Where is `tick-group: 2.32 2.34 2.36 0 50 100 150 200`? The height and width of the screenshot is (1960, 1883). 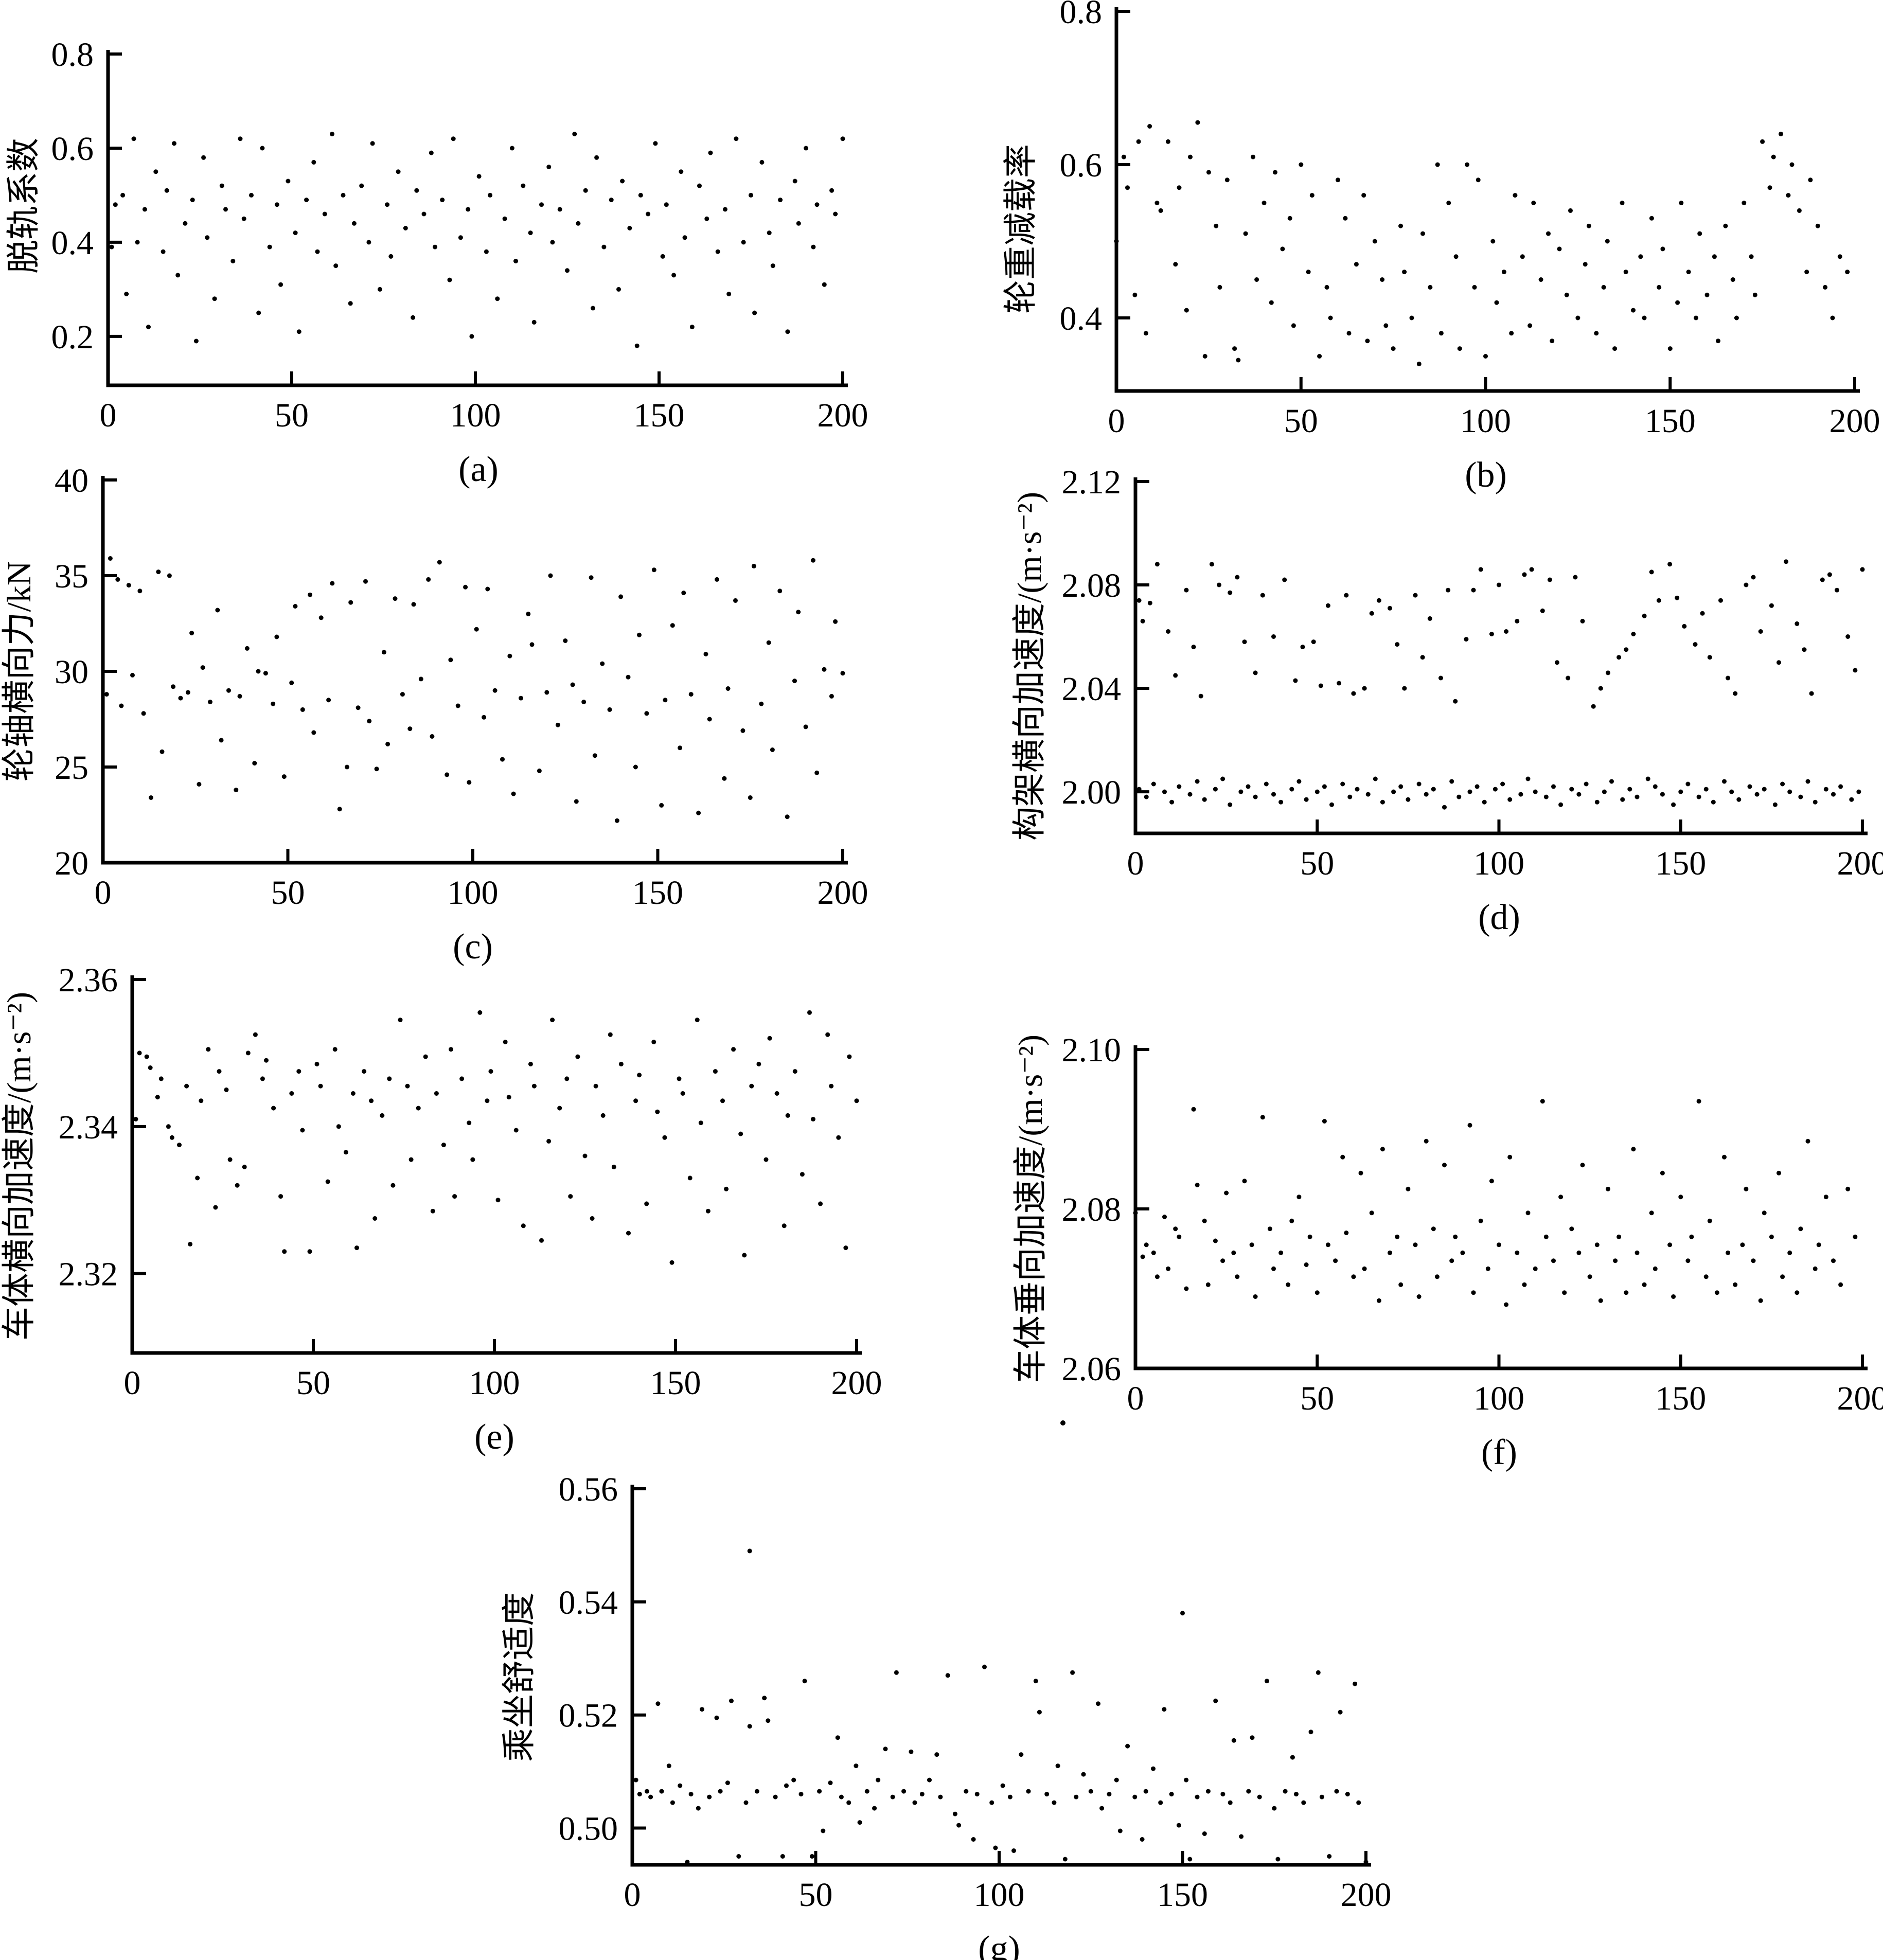 tick-group: 2.32 2.34 2.36 0 50 100 150 200 is located at coordinates (470, 1182).